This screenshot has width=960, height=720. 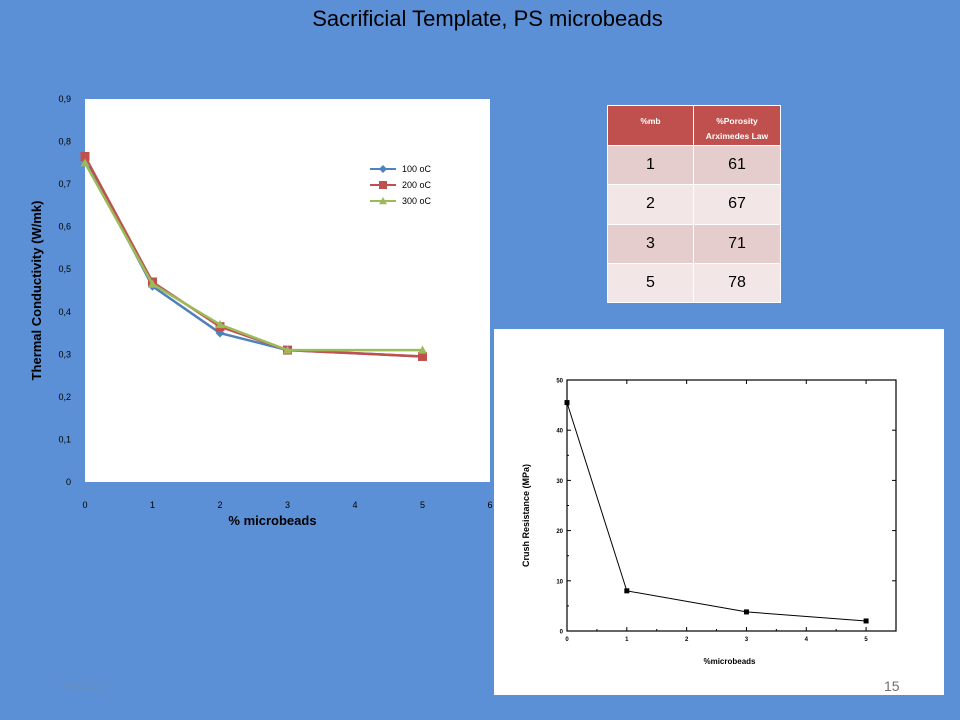 I want to click on table-cell-mb: 1, so click(x=650, y=165).